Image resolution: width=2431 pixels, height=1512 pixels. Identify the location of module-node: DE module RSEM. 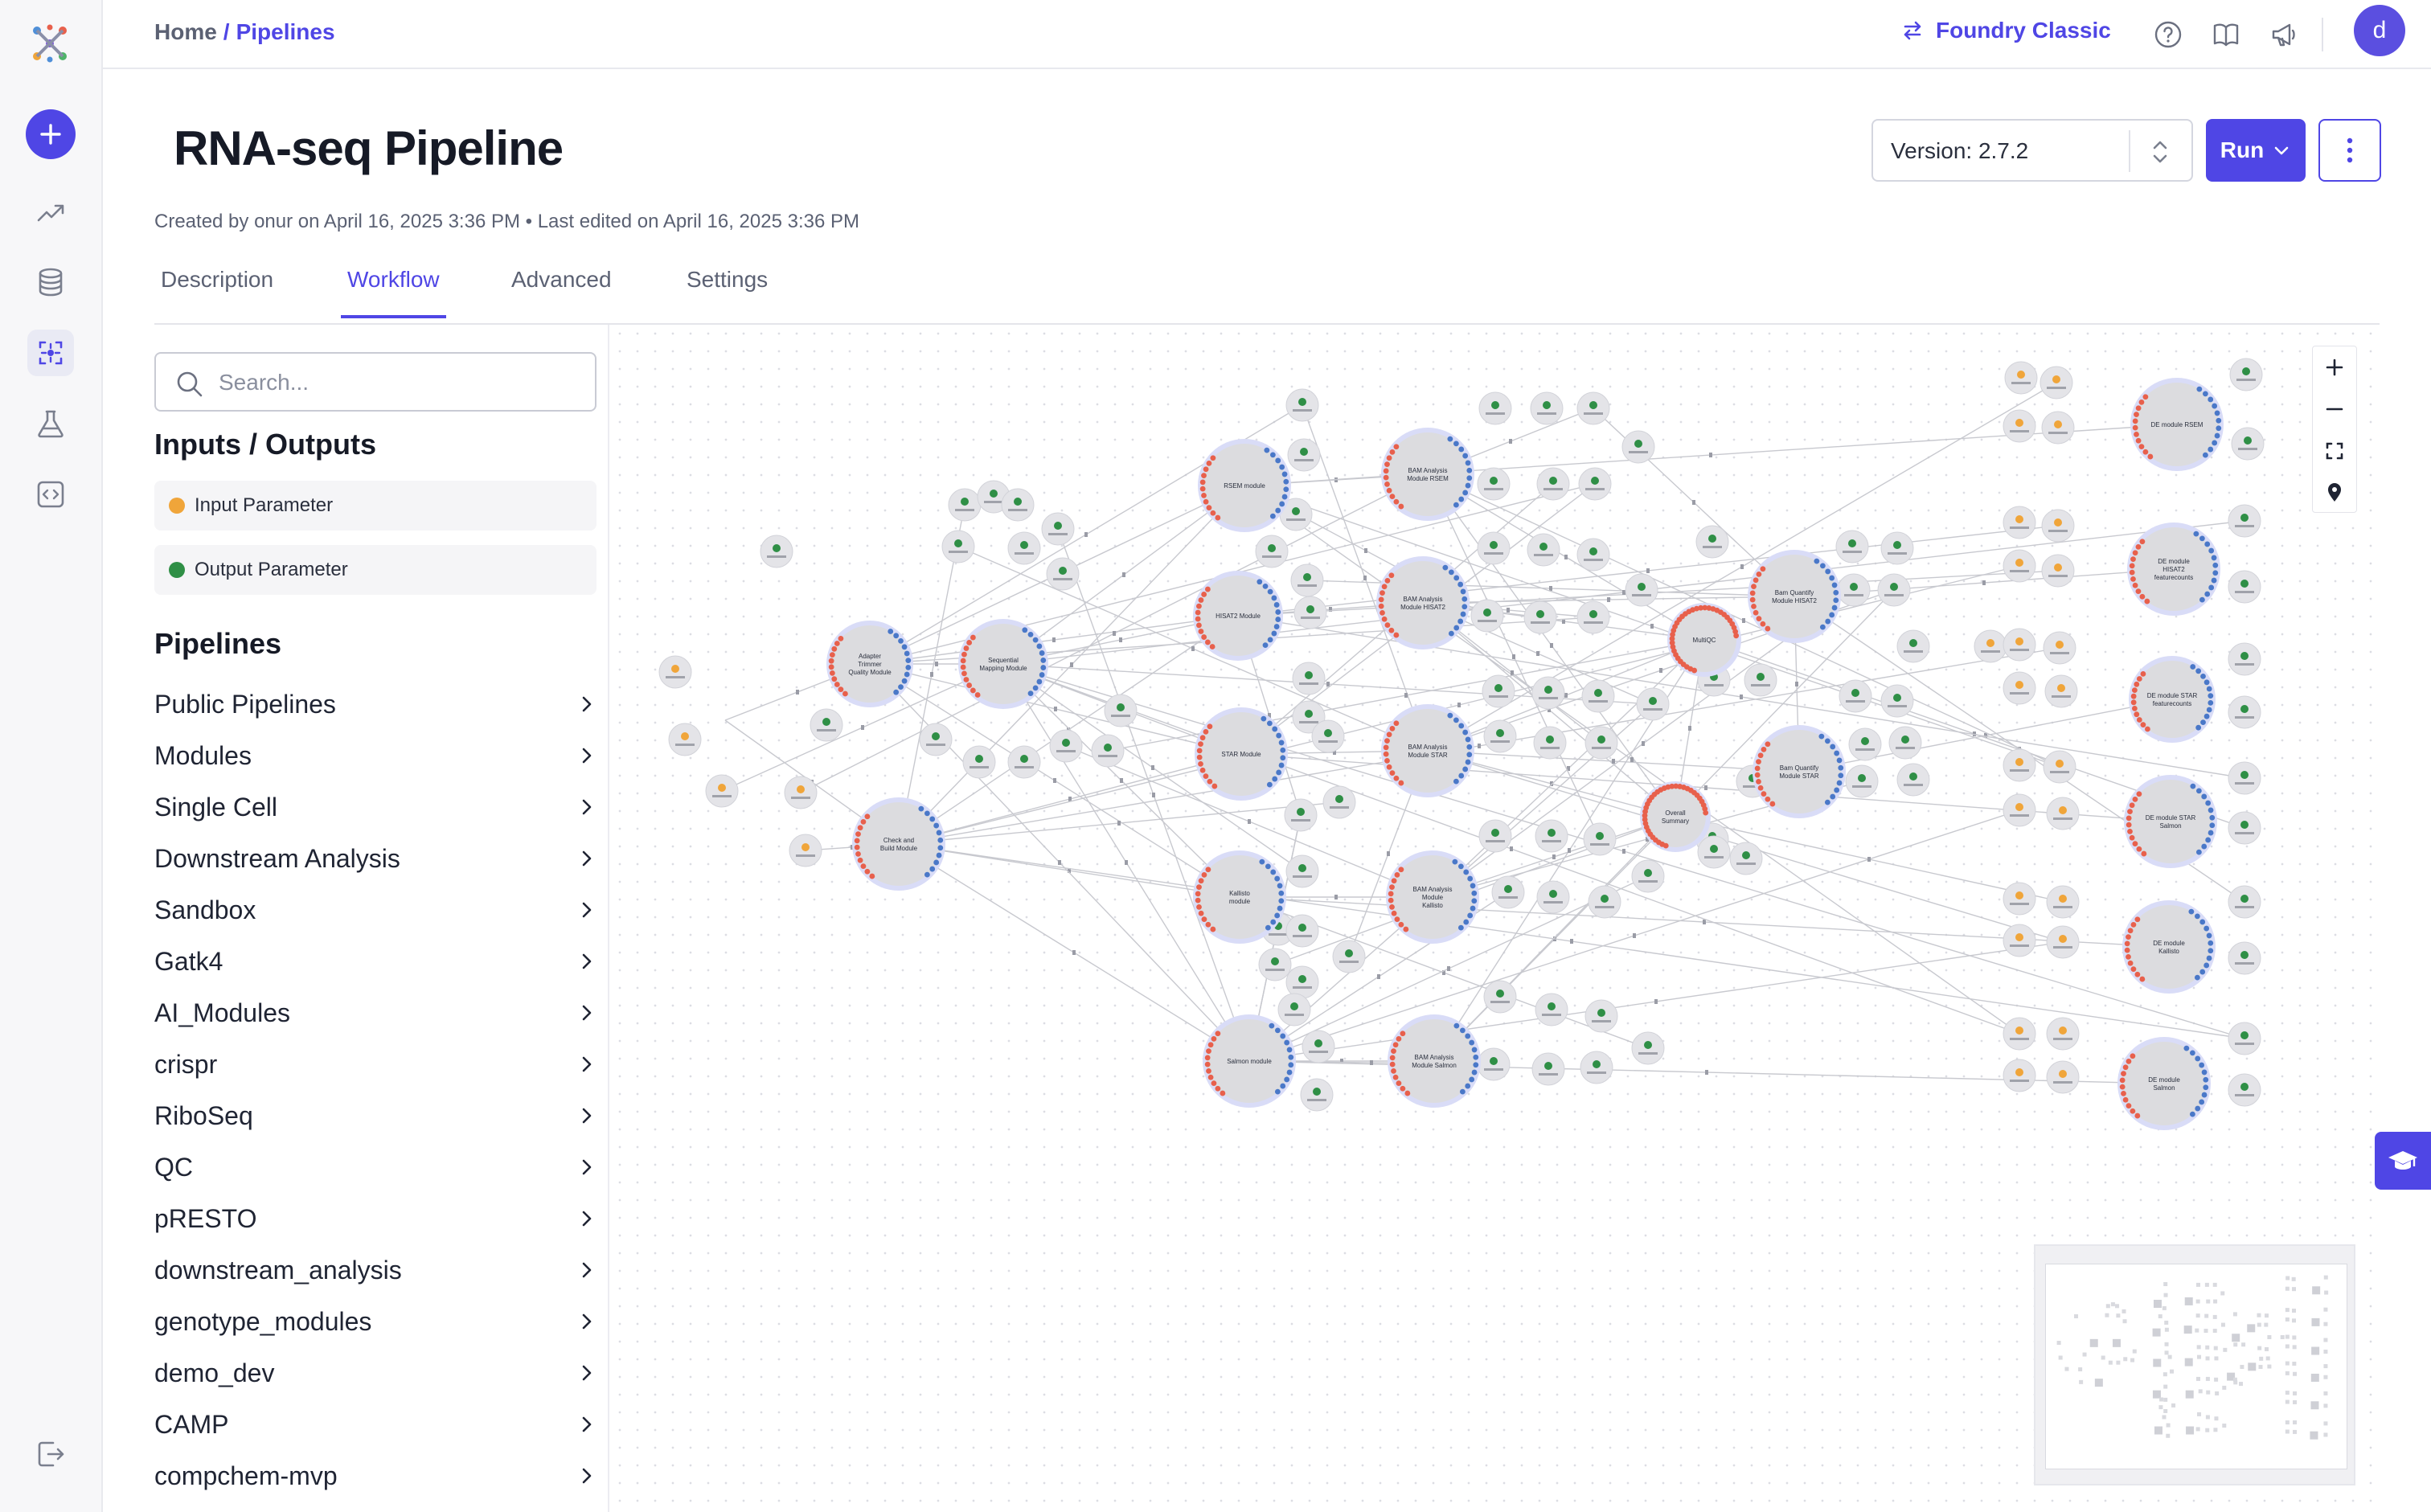
(2177, 424).